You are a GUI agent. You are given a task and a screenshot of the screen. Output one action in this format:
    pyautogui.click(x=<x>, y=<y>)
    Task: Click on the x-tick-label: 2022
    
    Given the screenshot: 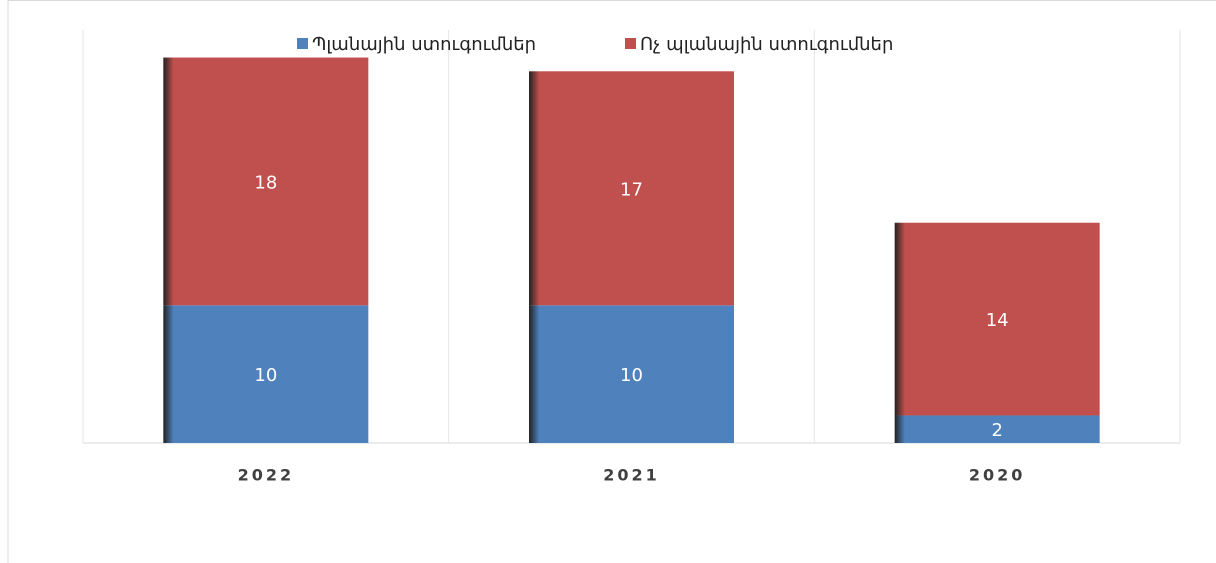 What is the action you would take?
    pyautogui.click(x=266, y=475)
    